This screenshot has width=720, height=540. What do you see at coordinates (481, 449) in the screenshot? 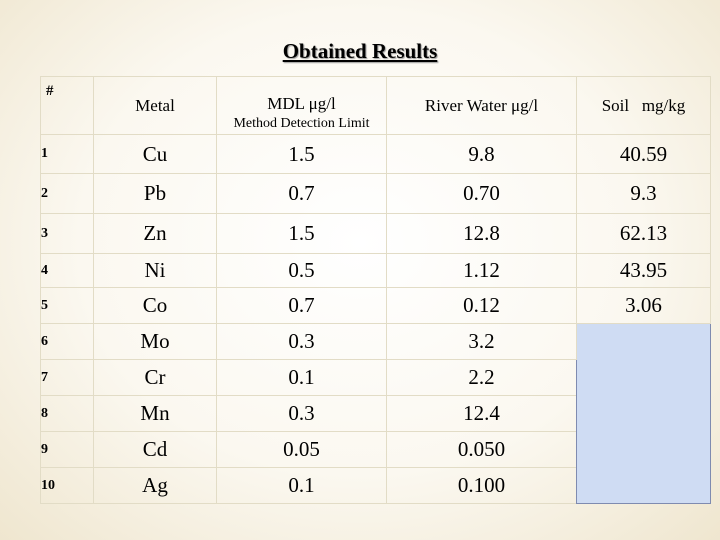
I see `river-water-cell: 0.050` at bounding box center [481, 449].